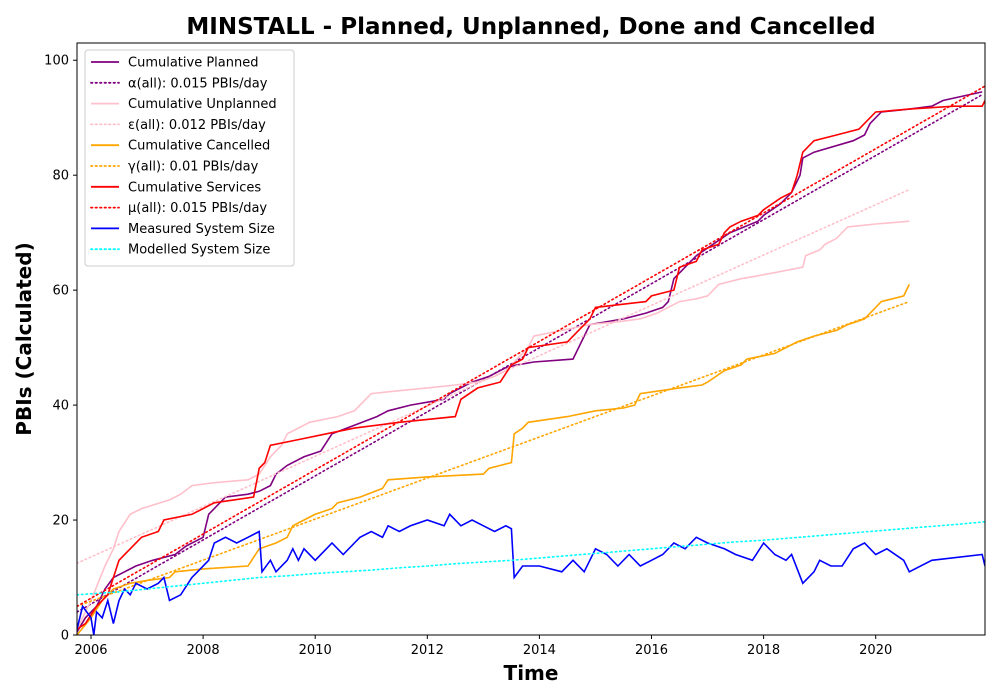 The image size is (1000, 700). I want to click on x-tick-label: 2006, so click(90, 650).